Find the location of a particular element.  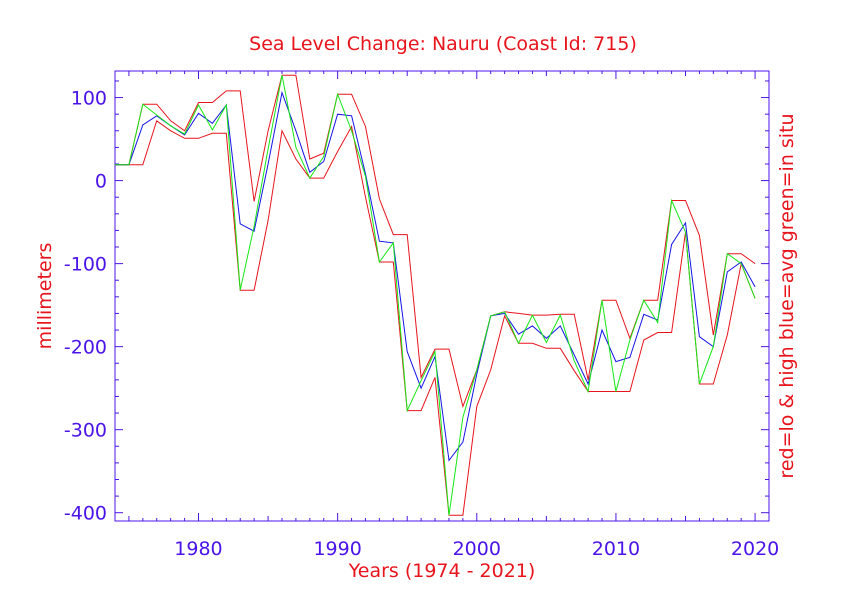

x-tick-label: 2000 is located at coordinates (477, 549).